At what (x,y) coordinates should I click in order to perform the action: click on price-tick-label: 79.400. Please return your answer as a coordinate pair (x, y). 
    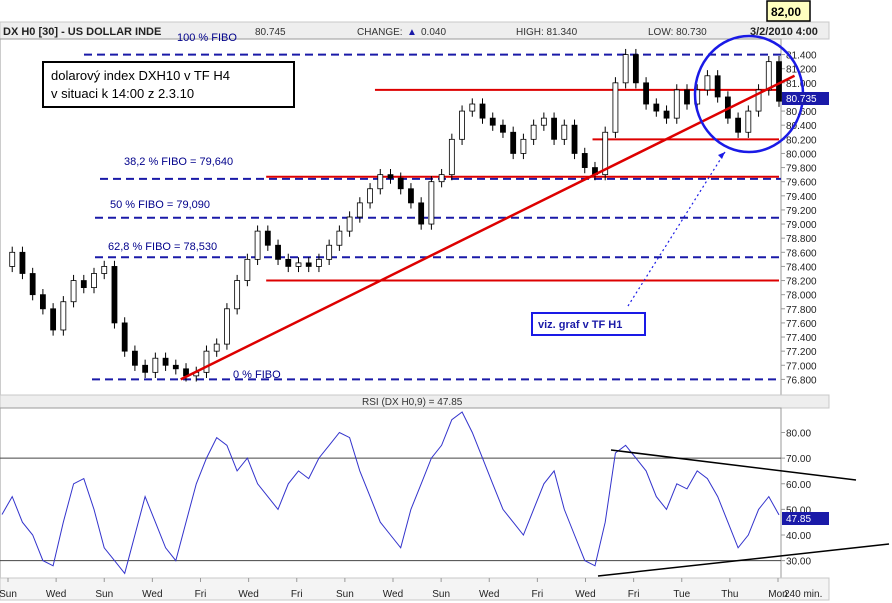
    Looking at the image, I should click on (801, 197).